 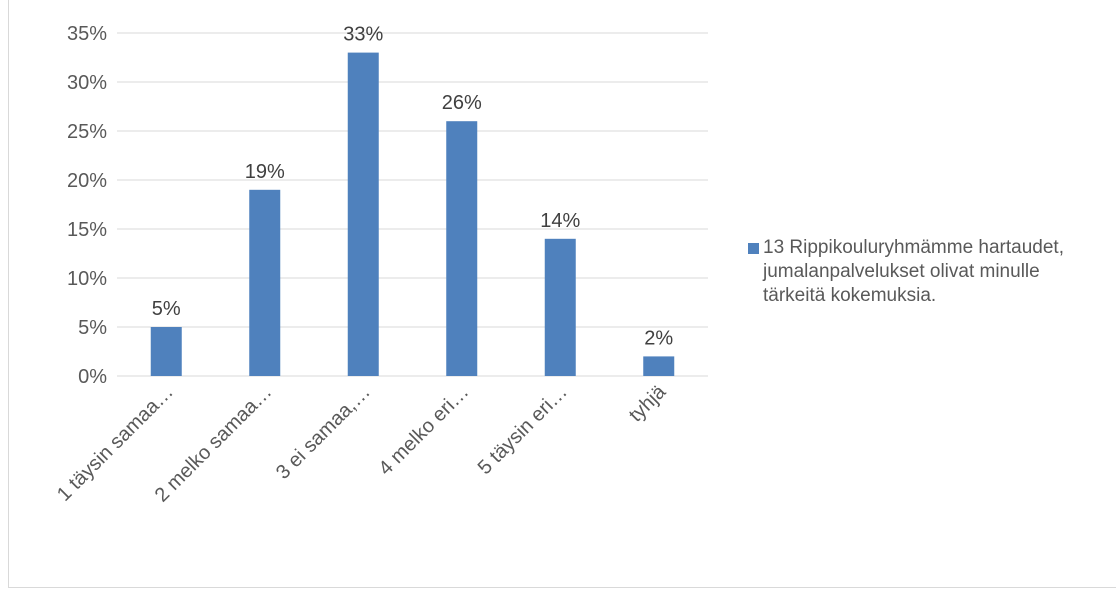 What do you see at coordinates (648, 403) in the screenshot?
I see `x-tick-label: tyhjä` at bounding box center [648, 403].